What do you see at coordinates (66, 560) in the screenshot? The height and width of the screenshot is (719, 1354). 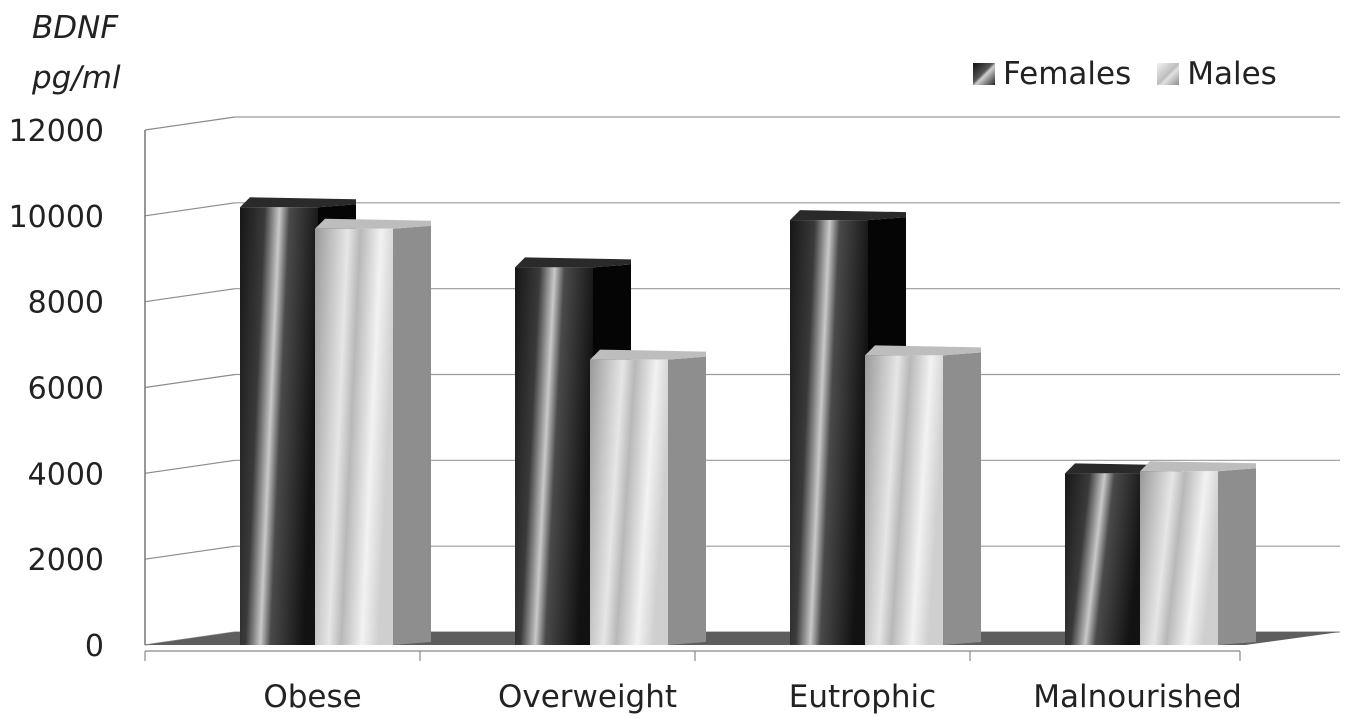 I see `y-tick-label: 2000` at bounding box center [66, 560].